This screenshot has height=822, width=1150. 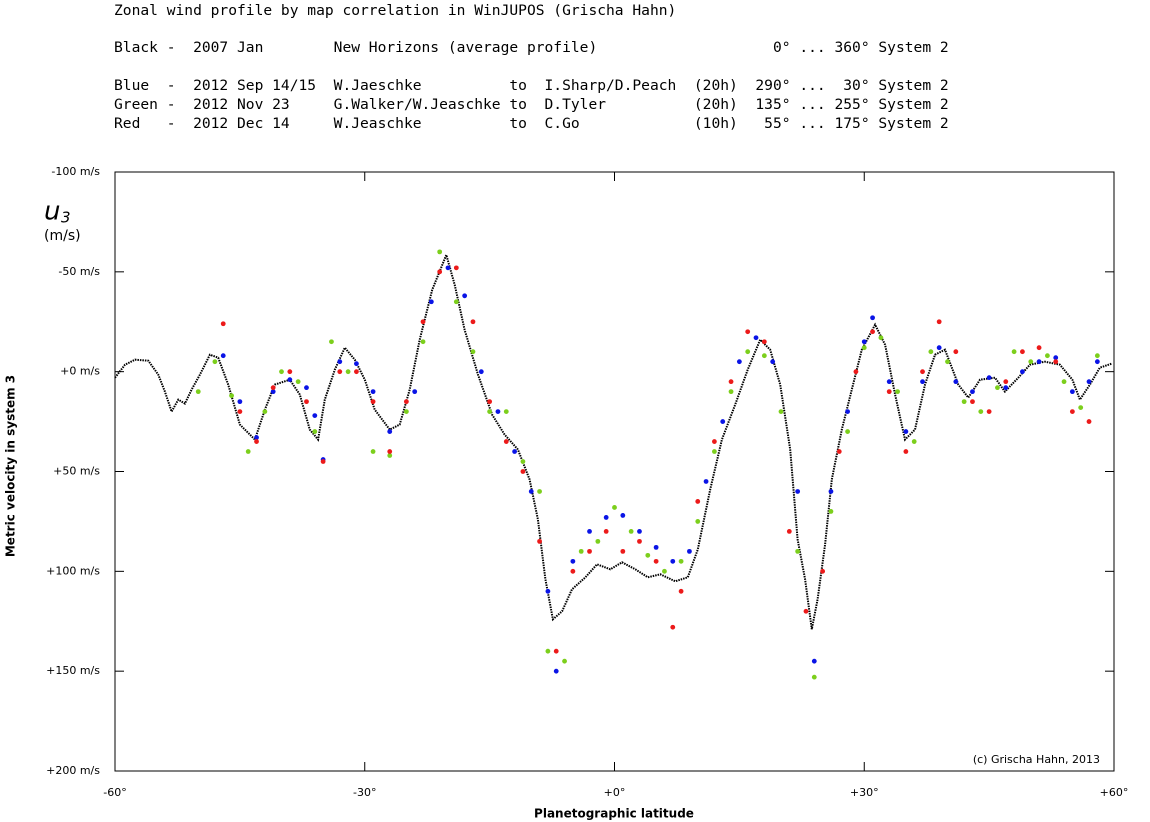 I want to click on y-unit: (m/s), so click(x=62, y=236).